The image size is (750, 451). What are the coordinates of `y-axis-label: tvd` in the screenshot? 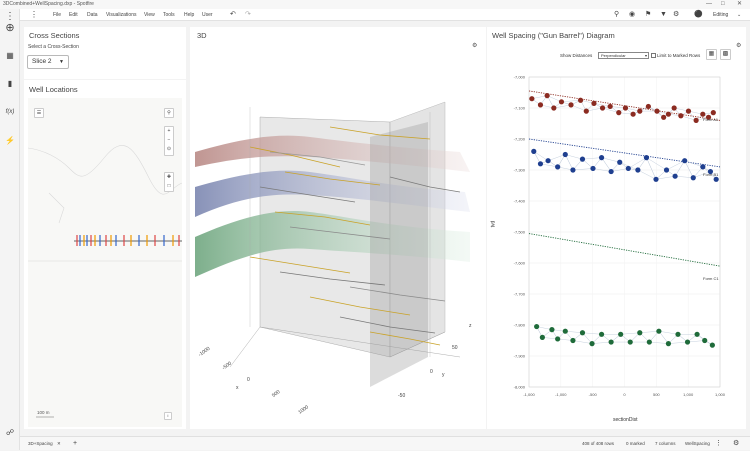 It's located at (493, 224).